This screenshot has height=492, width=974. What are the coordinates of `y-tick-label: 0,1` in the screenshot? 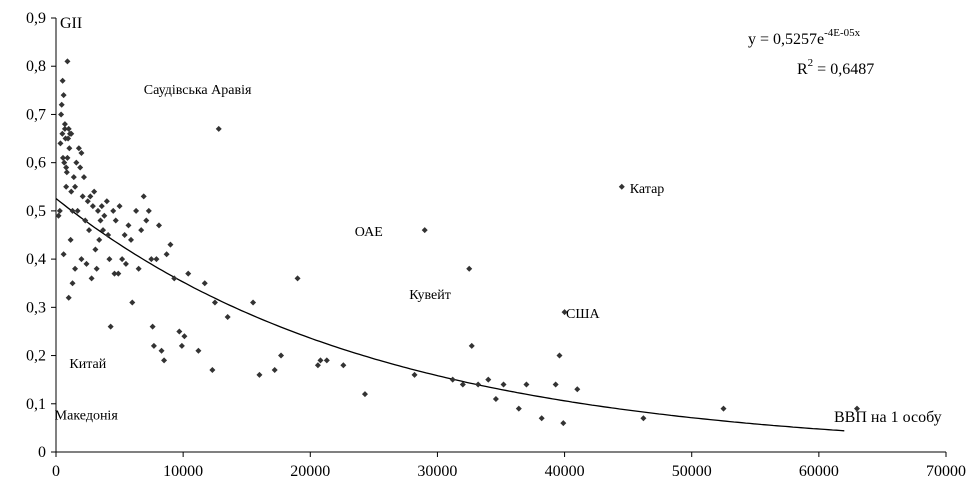 It's located at (36, 404).